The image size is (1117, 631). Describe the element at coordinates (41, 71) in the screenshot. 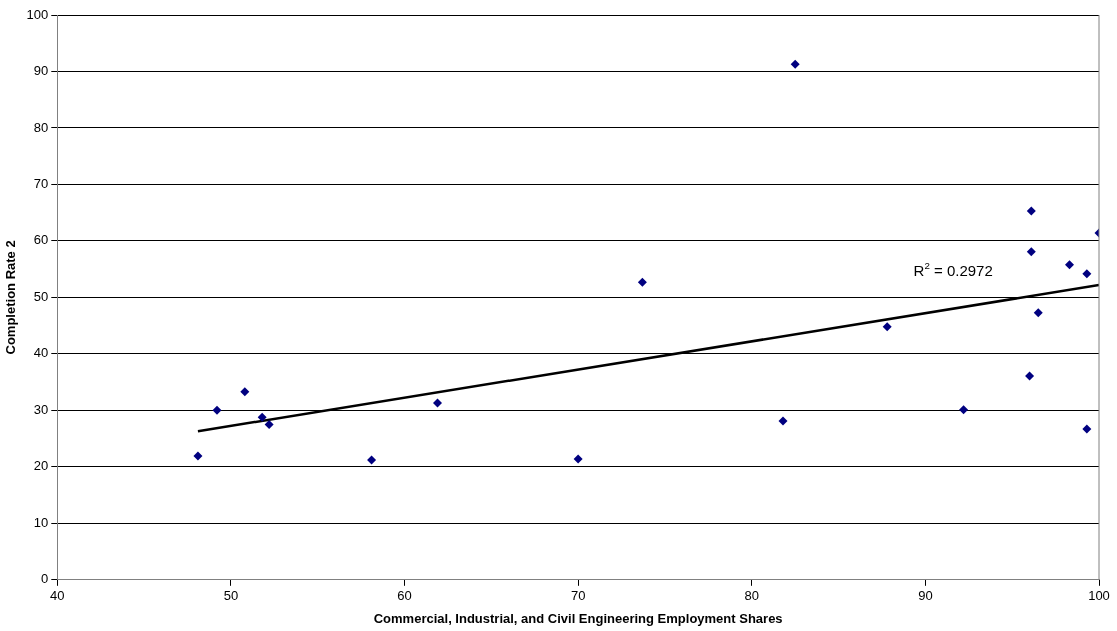

I see `y-tick-label: 90` at that location.